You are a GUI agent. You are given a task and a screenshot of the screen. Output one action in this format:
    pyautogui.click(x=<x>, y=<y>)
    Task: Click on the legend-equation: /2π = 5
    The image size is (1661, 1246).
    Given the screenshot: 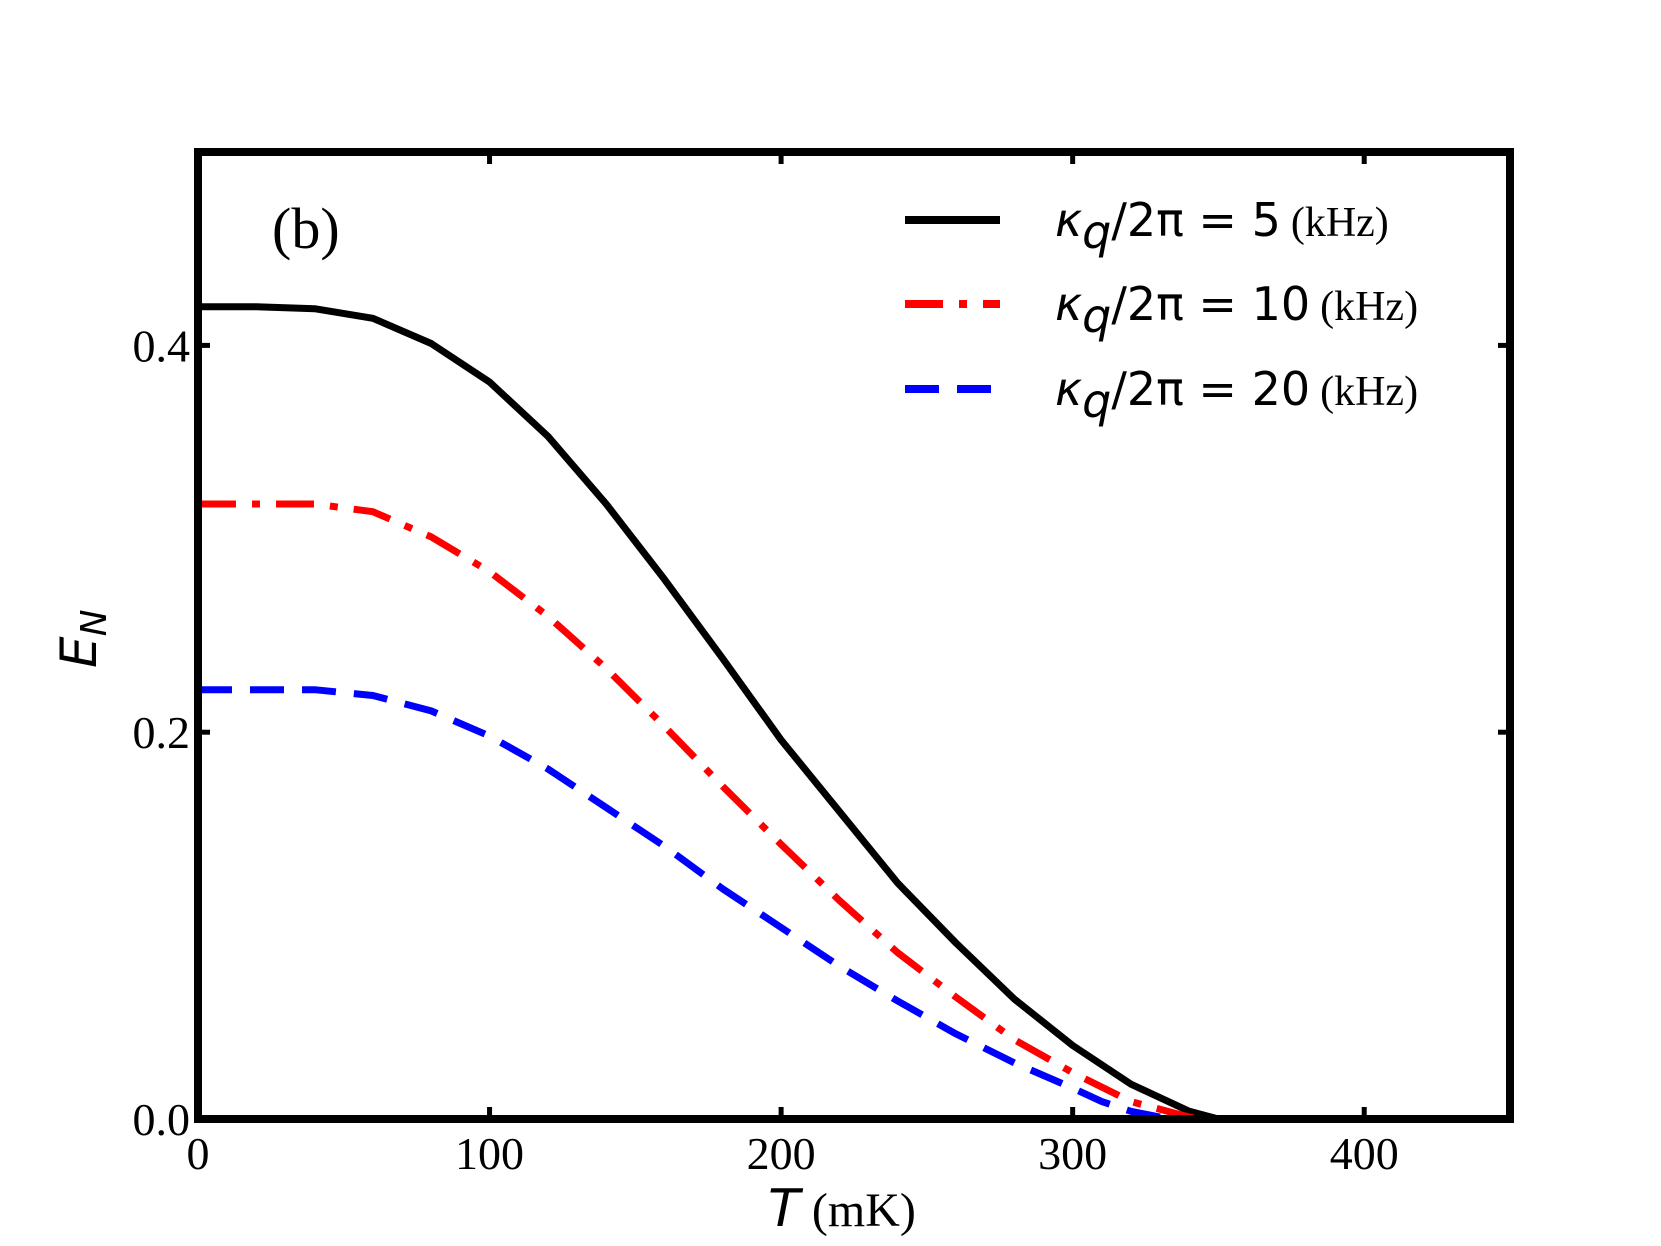 What is the action you would take?
    pyautogui.click(x=1196, y=220)
    